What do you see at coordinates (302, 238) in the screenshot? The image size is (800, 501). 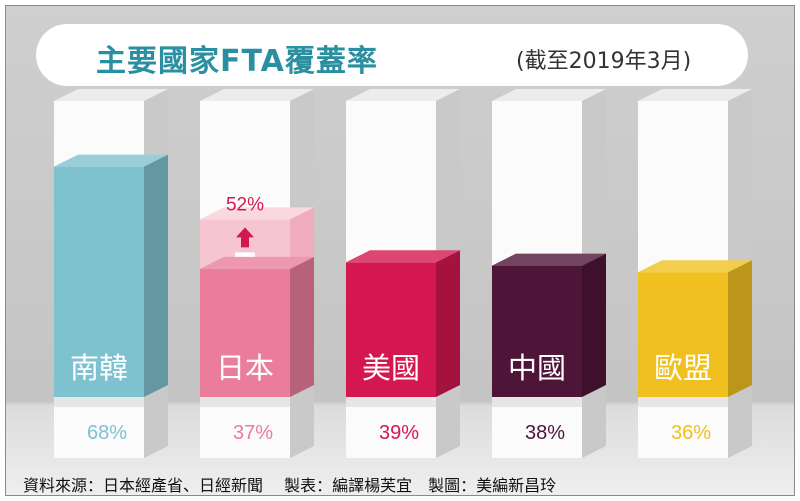 I see `target-band-side` at bounding box center [302, 238].